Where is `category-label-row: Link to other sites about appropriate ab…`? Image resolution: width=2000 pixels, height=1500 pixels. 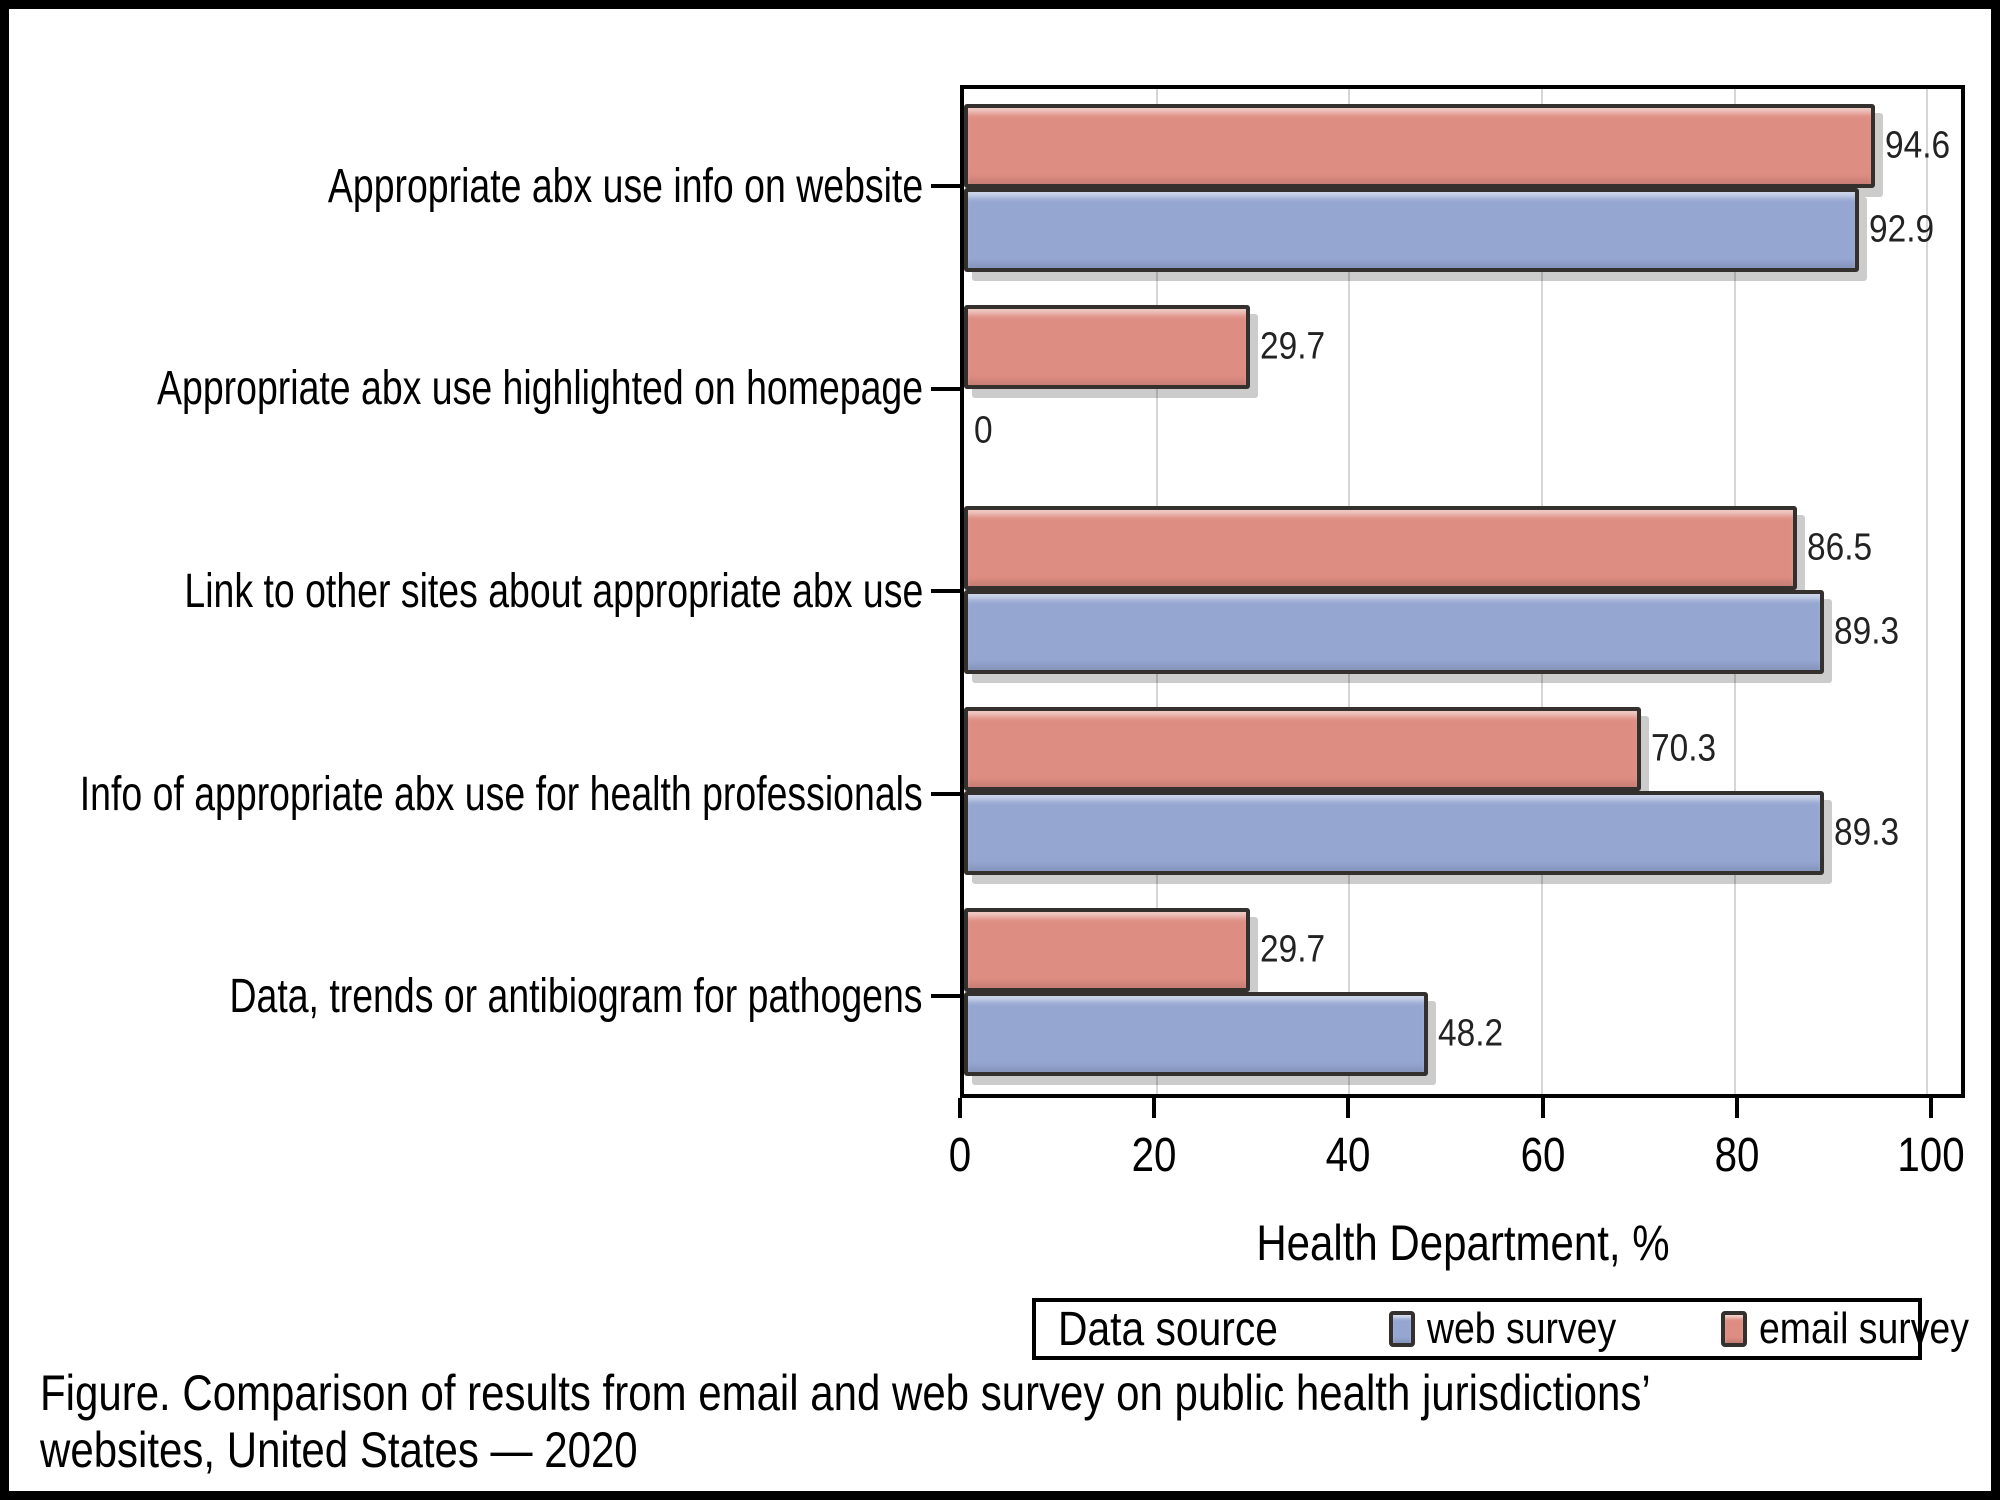
category-label-row: Link to other sites about appropriate ab… is located at coordinates (470, 591).